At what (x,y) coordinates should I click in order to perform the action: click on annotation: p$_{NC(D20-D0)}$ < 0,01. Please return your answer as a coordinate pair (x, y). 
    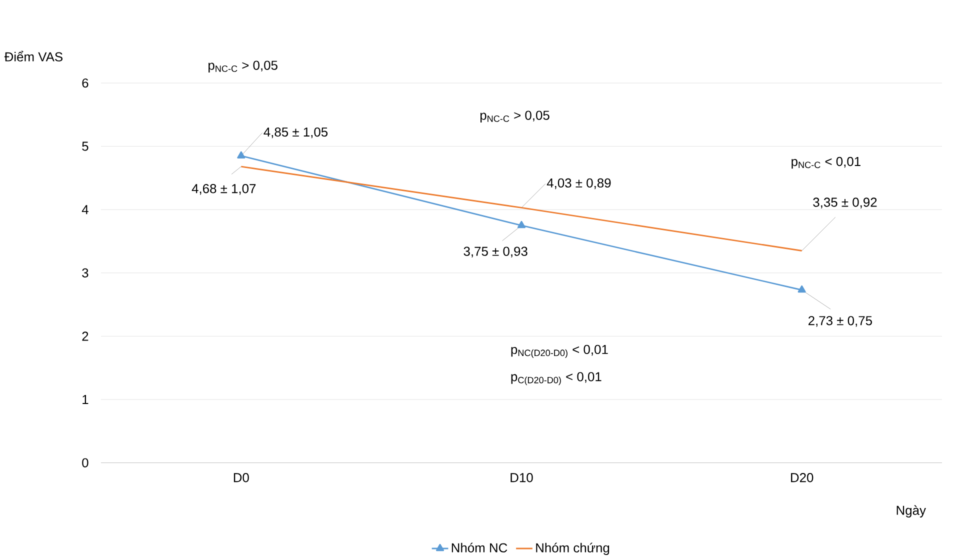
    Looking at the image, I should click on (559, 351).